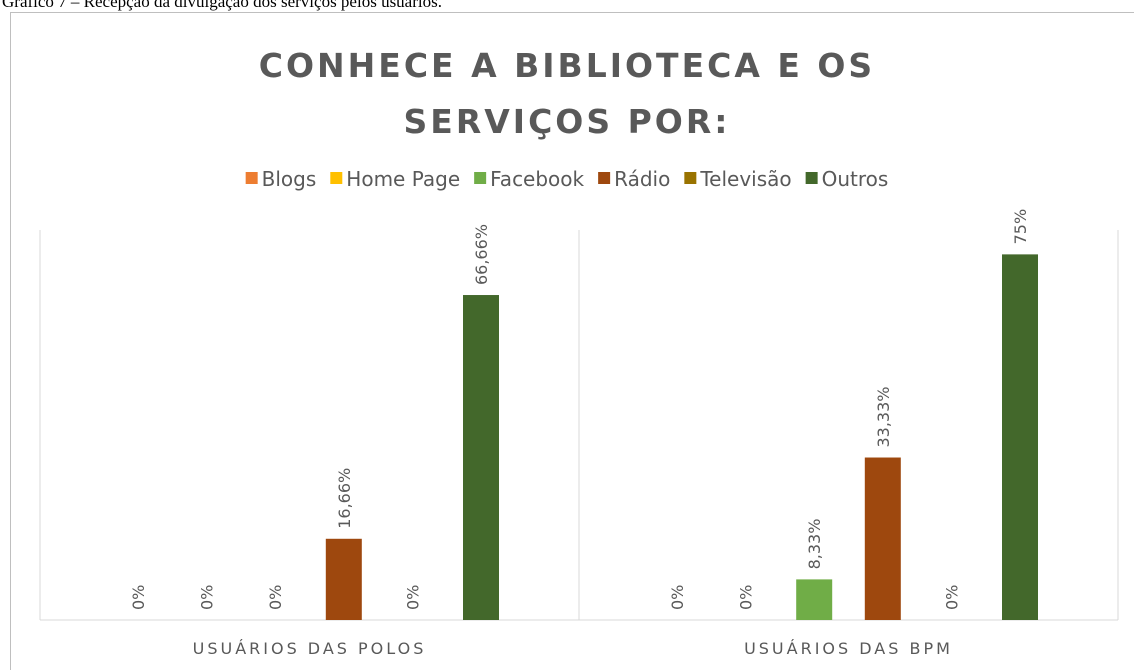  I want to click on legend-label: Blogs, so click(289, 179).